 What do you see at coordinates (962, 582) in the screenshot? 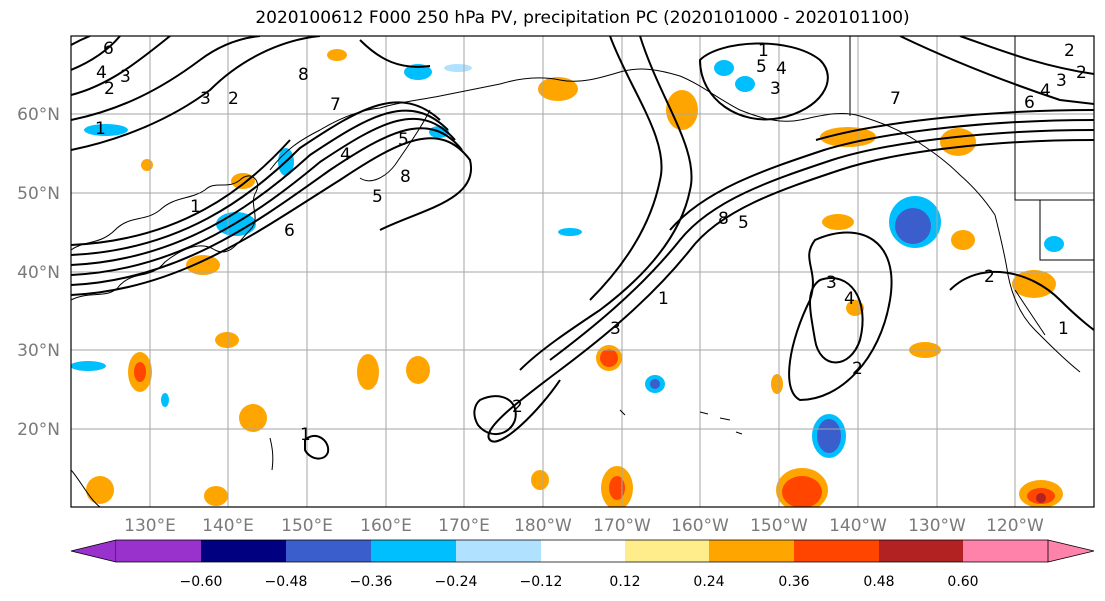
I see `colorbar-tick-label: 0.60` at bounding box center [962, 582].